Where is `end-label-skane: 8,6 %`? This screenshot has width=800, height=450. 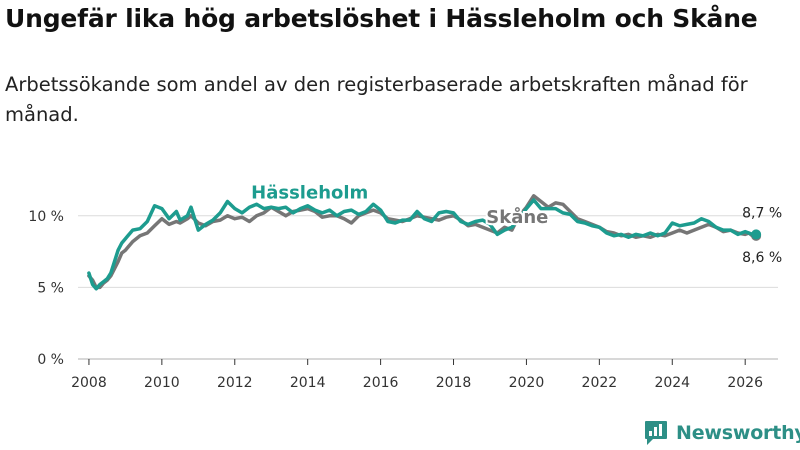
end-label-skane: 8,6 % is located at coordinates (762, 258).